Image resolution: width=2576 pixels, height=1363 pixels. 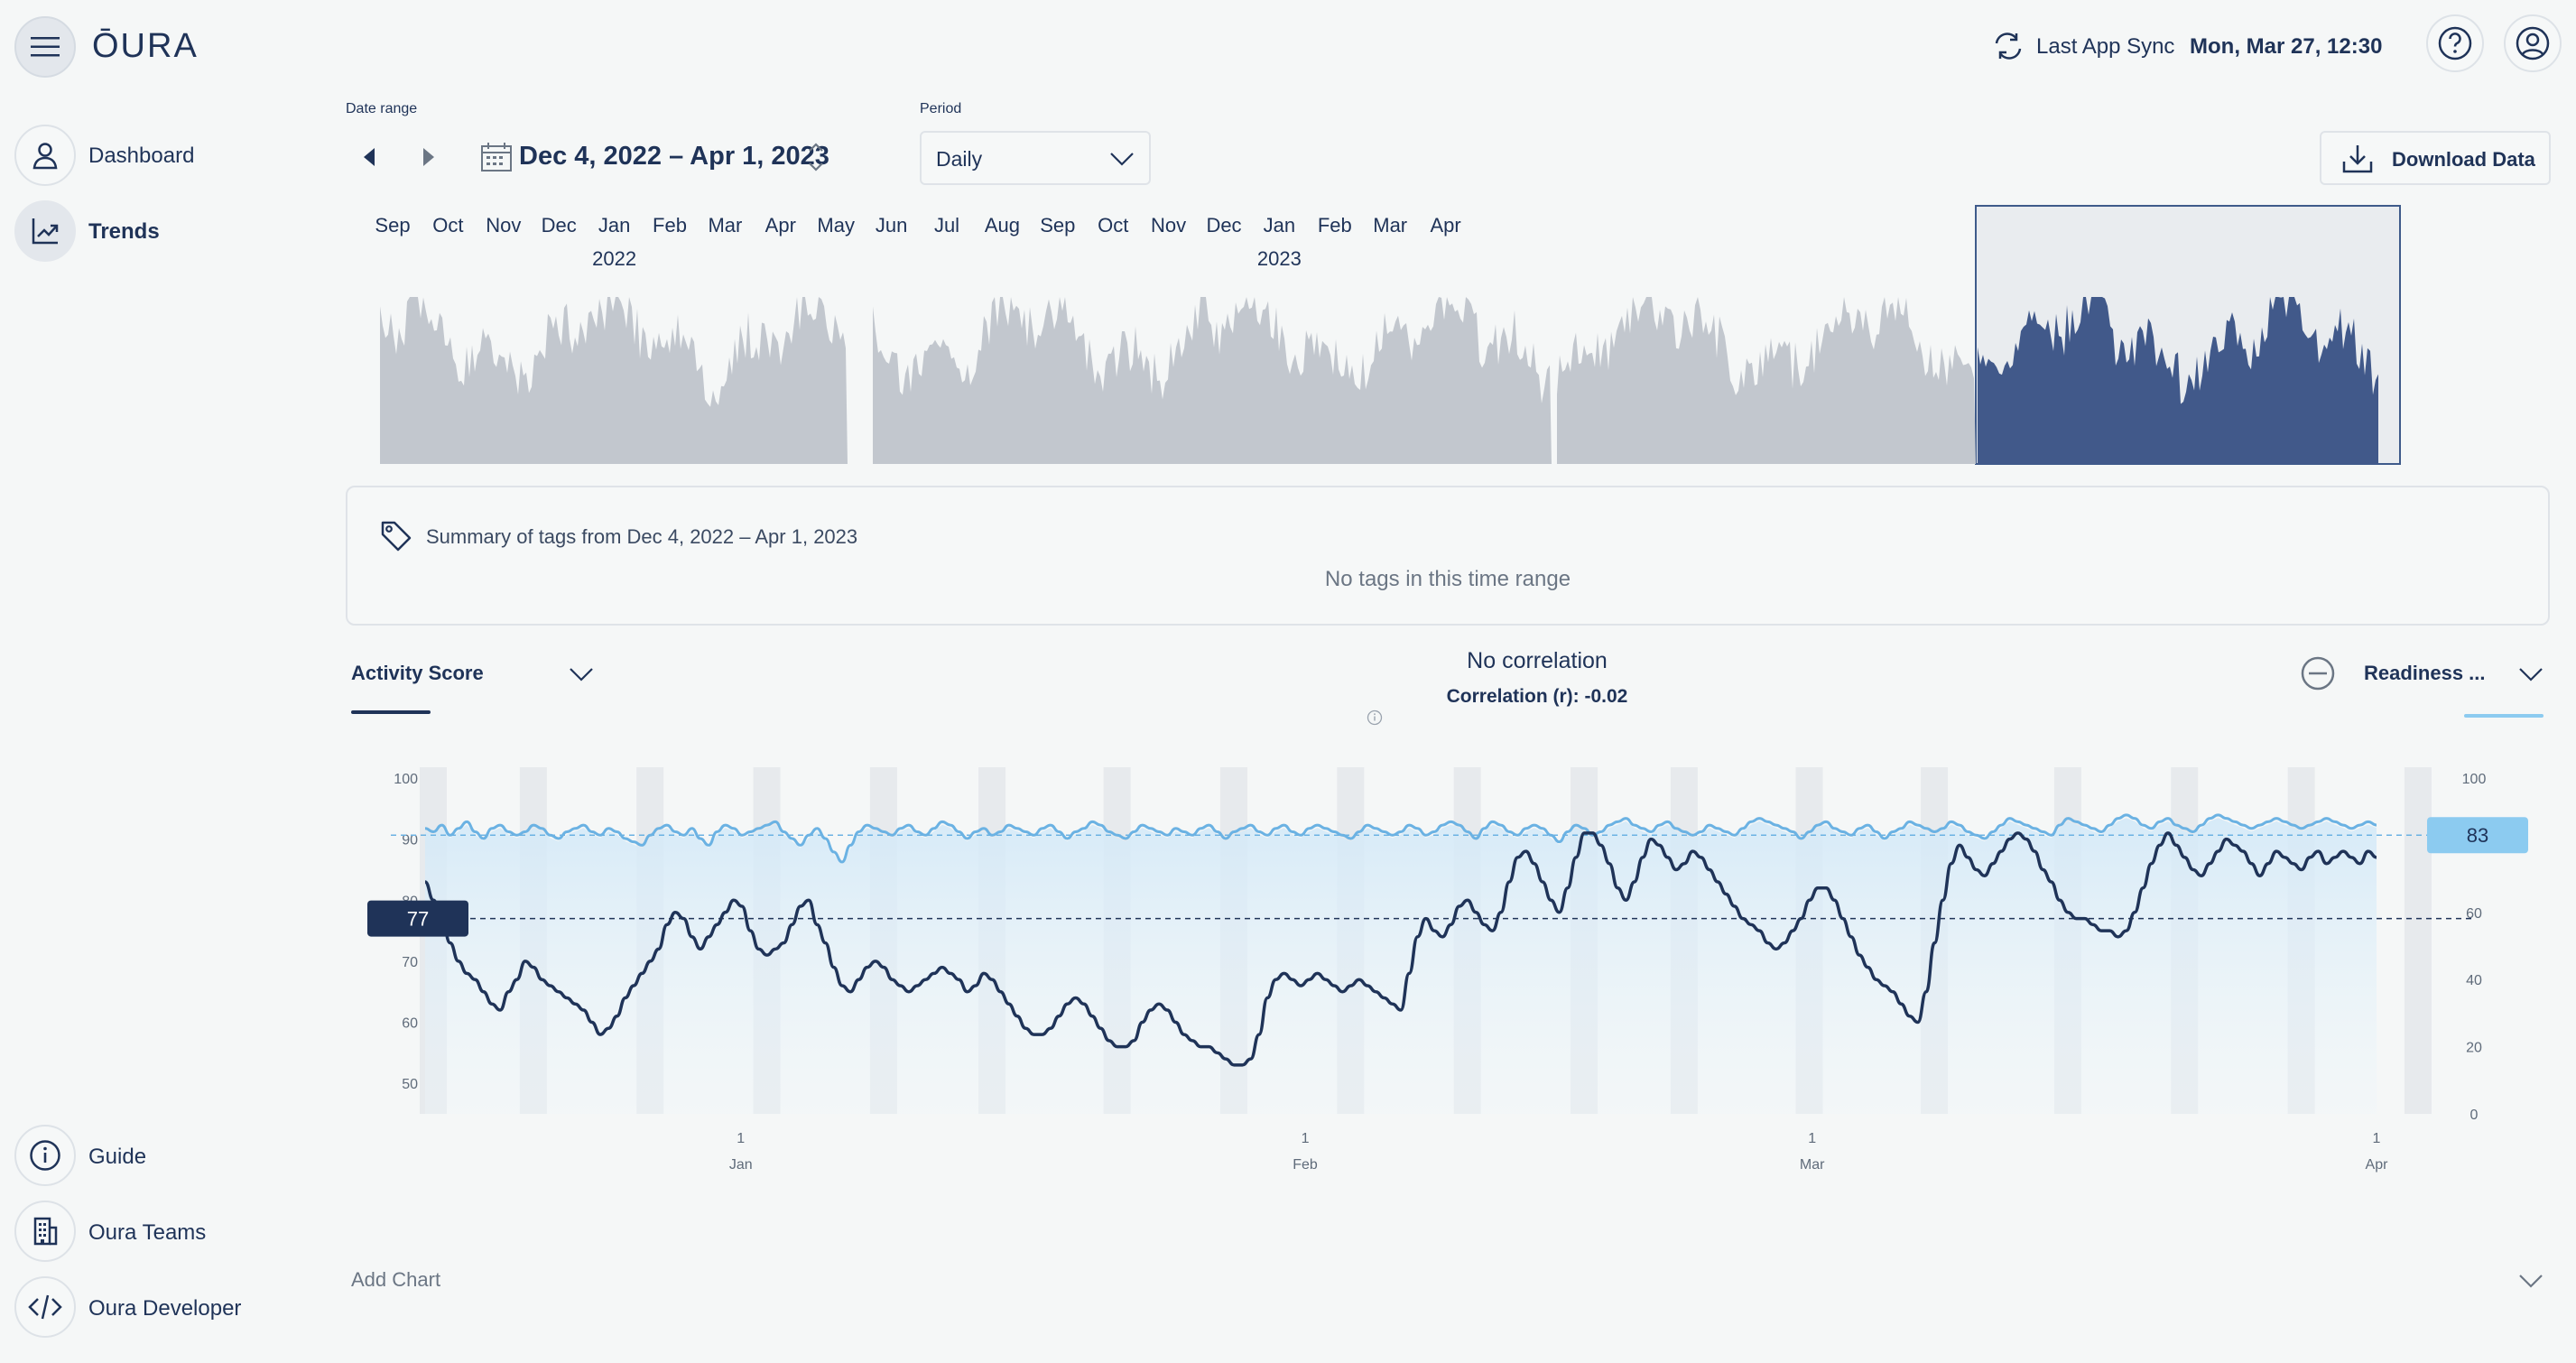 I want to click on year-label: 2023, so click(x=1280, y=258).